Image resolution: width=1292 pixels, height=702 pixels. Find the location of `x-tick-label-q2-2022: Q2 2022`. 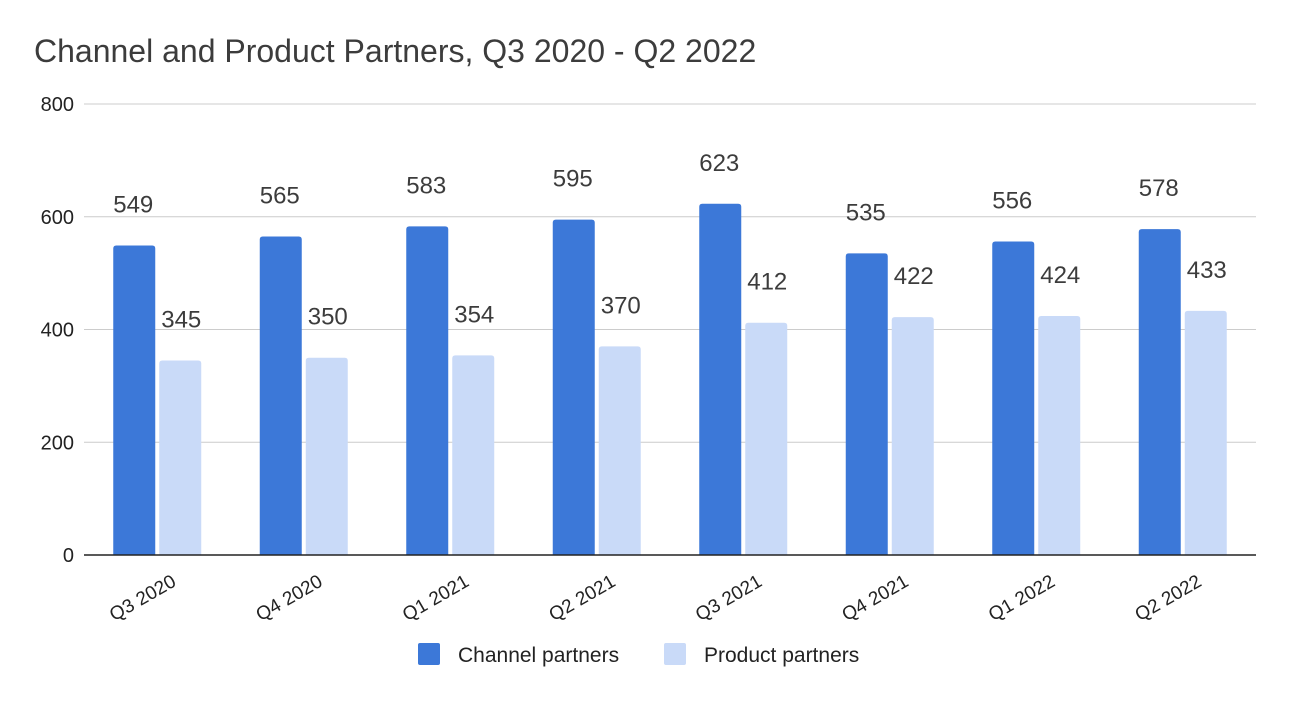

x-tick-label-q2-2022: Q2 2022 is located at coordinates (1169, 598).